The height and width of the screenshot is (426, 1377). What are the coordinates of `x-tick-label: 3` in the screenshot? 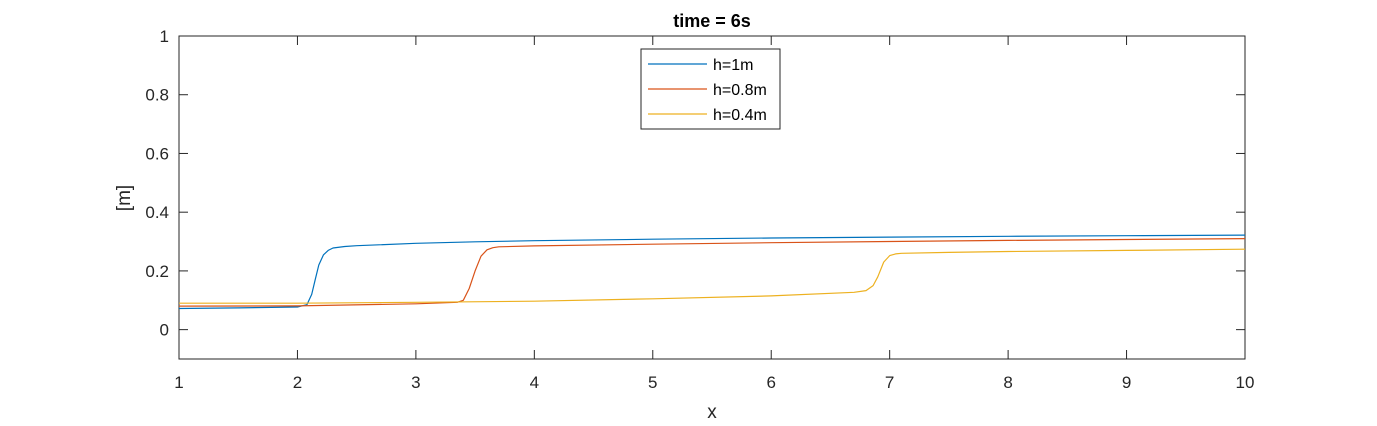 It's located at (415, 382).